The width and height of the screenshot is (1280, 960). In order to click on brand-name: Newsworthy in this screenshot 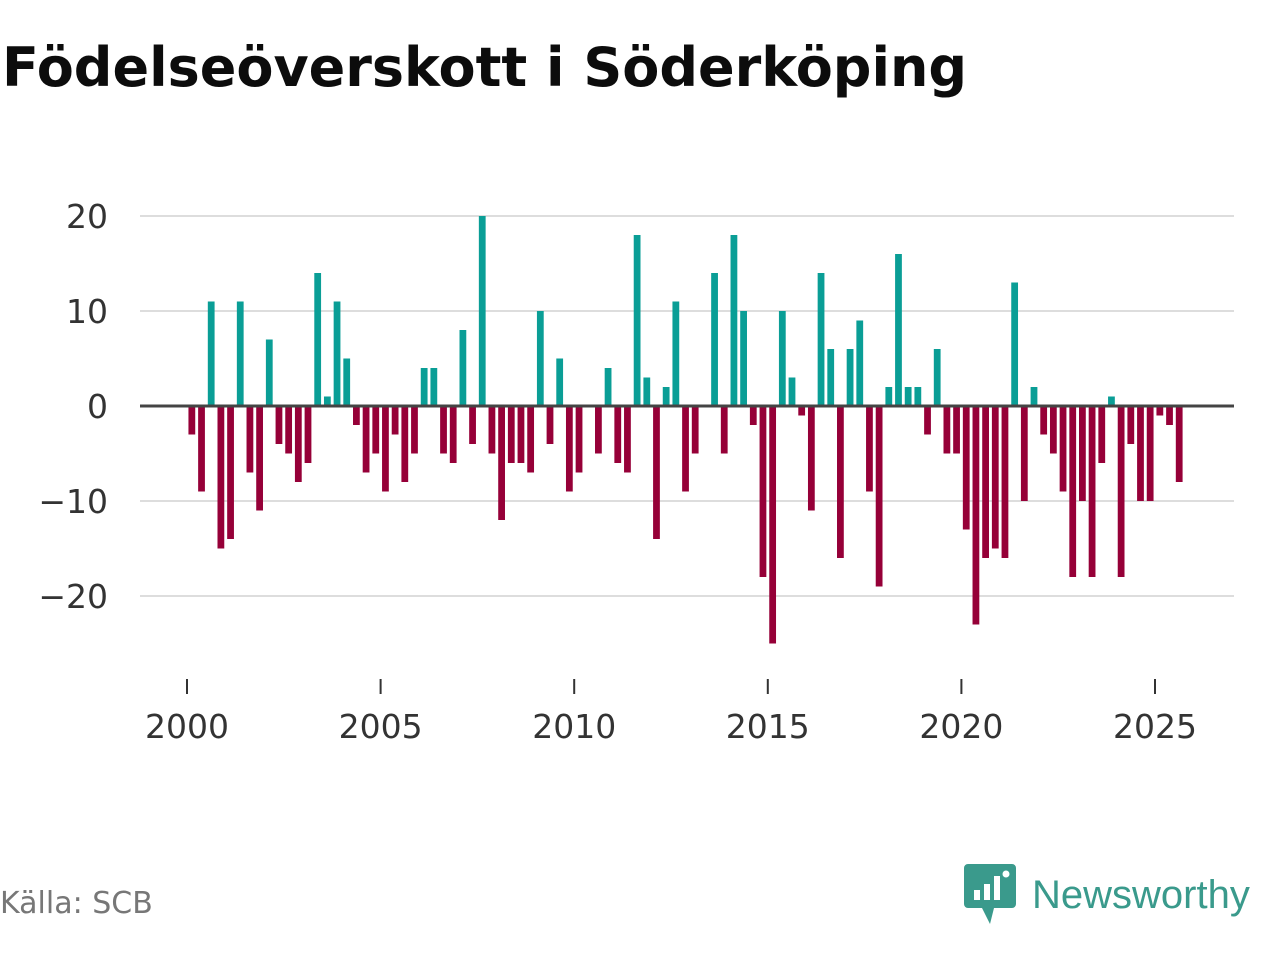, I will do `click(1141, 894)`.